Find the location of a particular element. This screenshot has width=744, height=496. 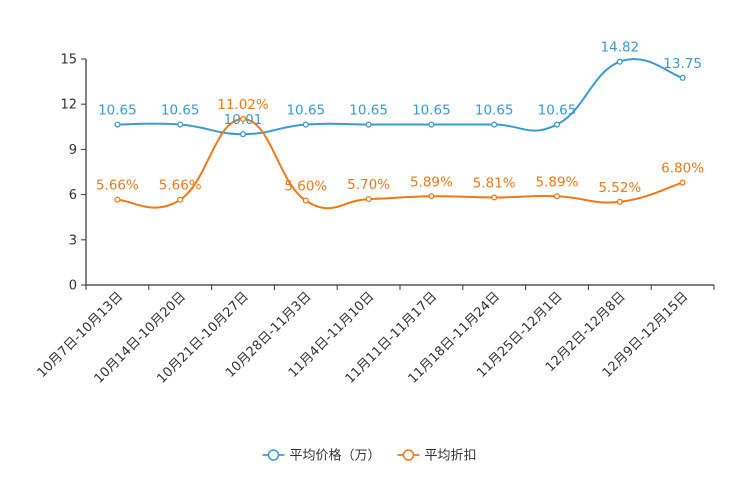

y-tick-label: 3 is located at coordinates (73, 240).